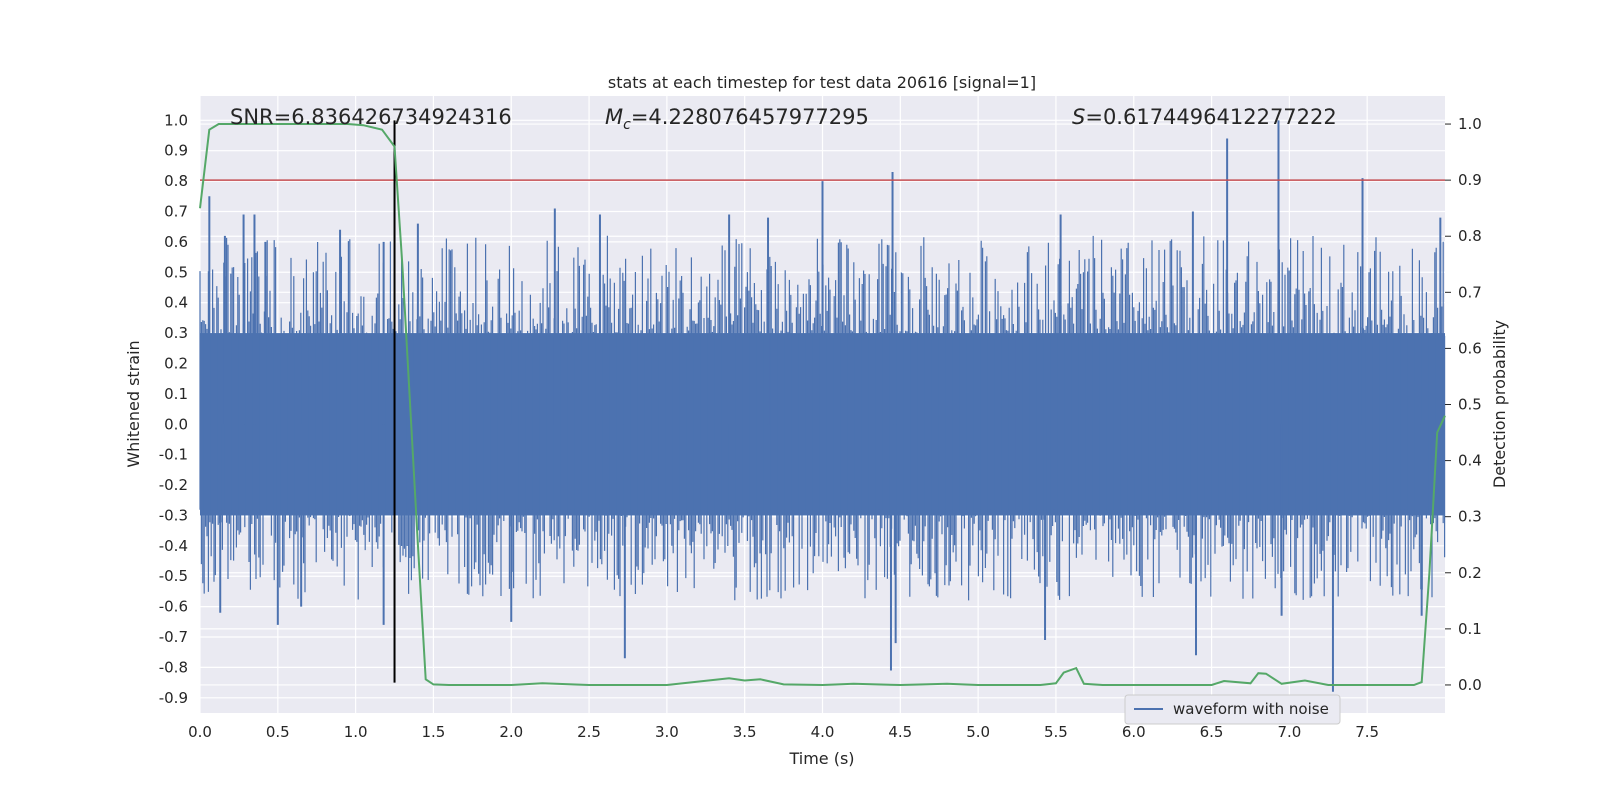 The image size is (1600, 800). I want to click on x-tick-label: 7.0, so click(1289, 732).